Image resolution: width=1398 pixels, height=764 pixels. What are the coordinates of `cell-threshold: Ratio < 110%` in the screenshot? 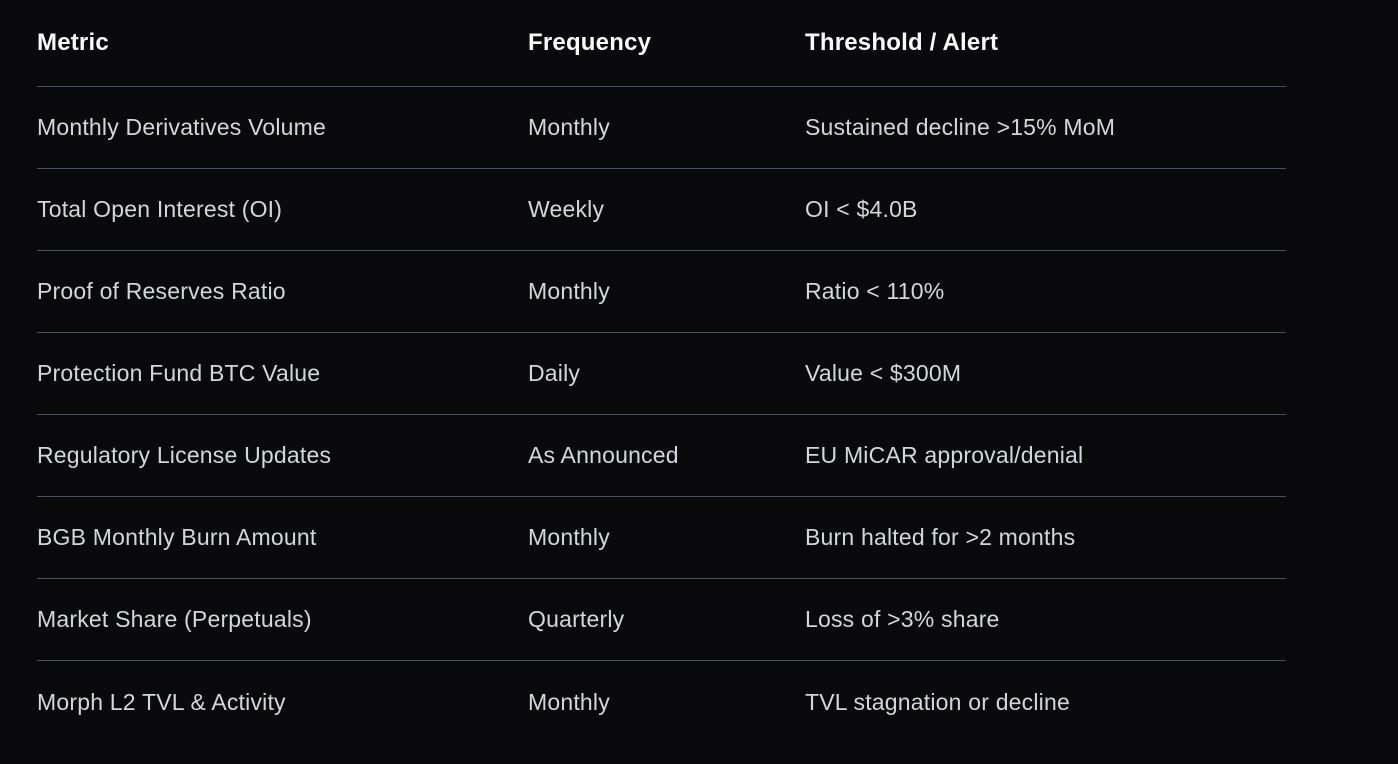 It's located at (875, 291).